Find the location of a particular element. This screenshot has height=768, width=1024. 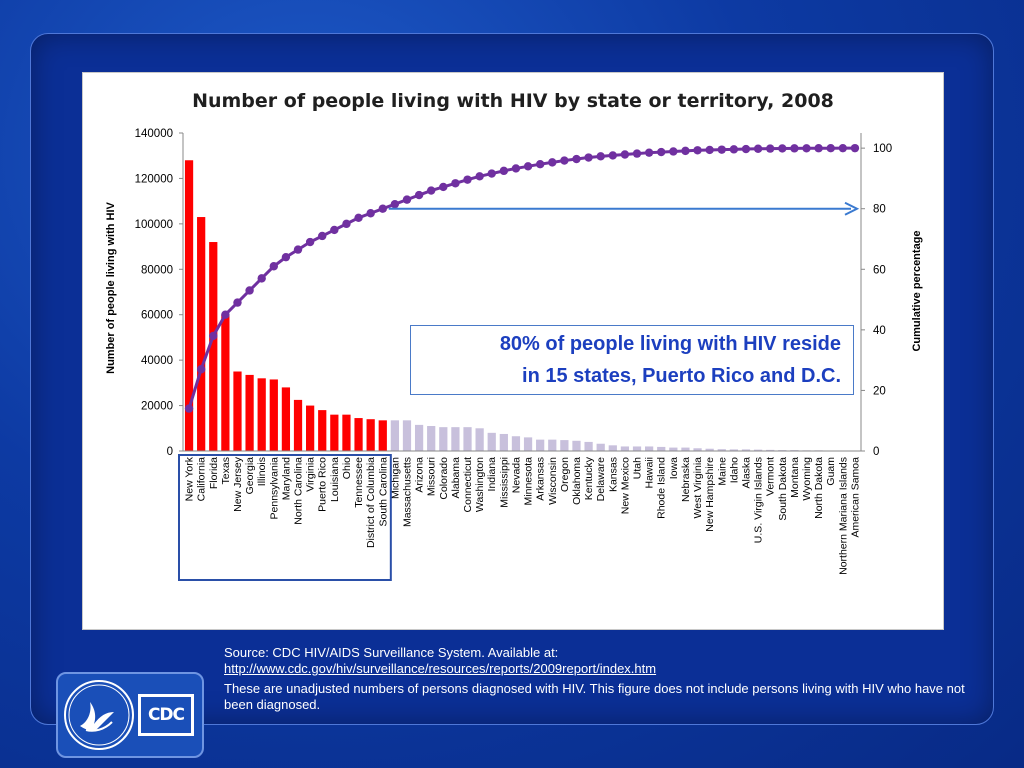

y-tick-label: 80000 is located at coordinates (157, 270).